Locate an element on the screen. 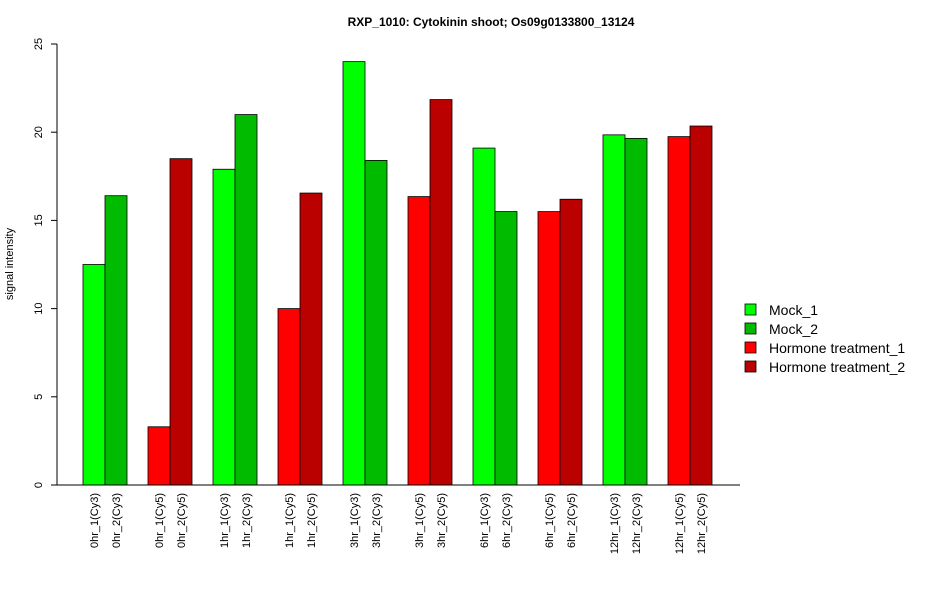 The height and width of the screenshot is (600, 950). x-tick-label: 0hr_2(Cy5) is located at coordinates (182, 520).